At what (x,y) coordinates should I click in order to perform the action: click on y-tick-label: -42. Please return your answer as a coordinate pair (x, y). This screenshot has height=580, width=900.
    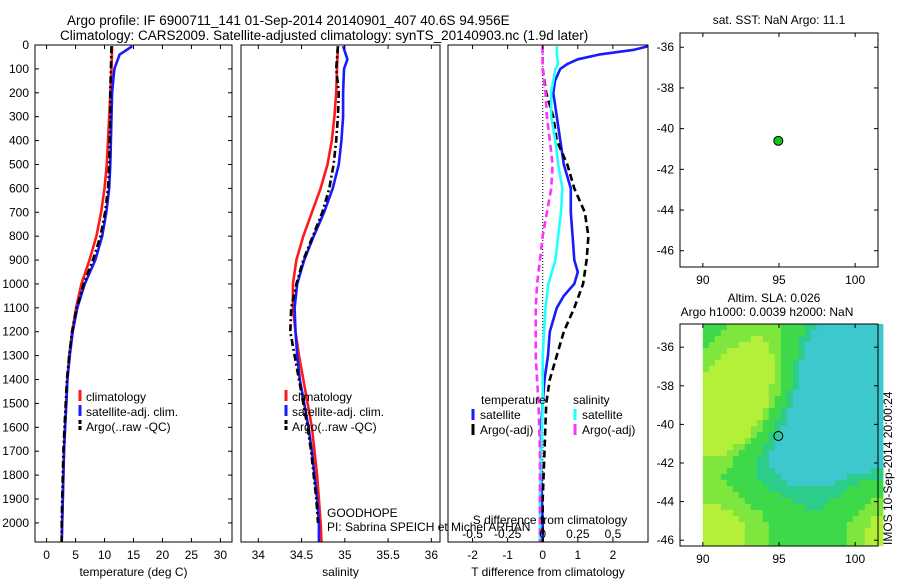
    Looking at the image, I should click on (666, 169).